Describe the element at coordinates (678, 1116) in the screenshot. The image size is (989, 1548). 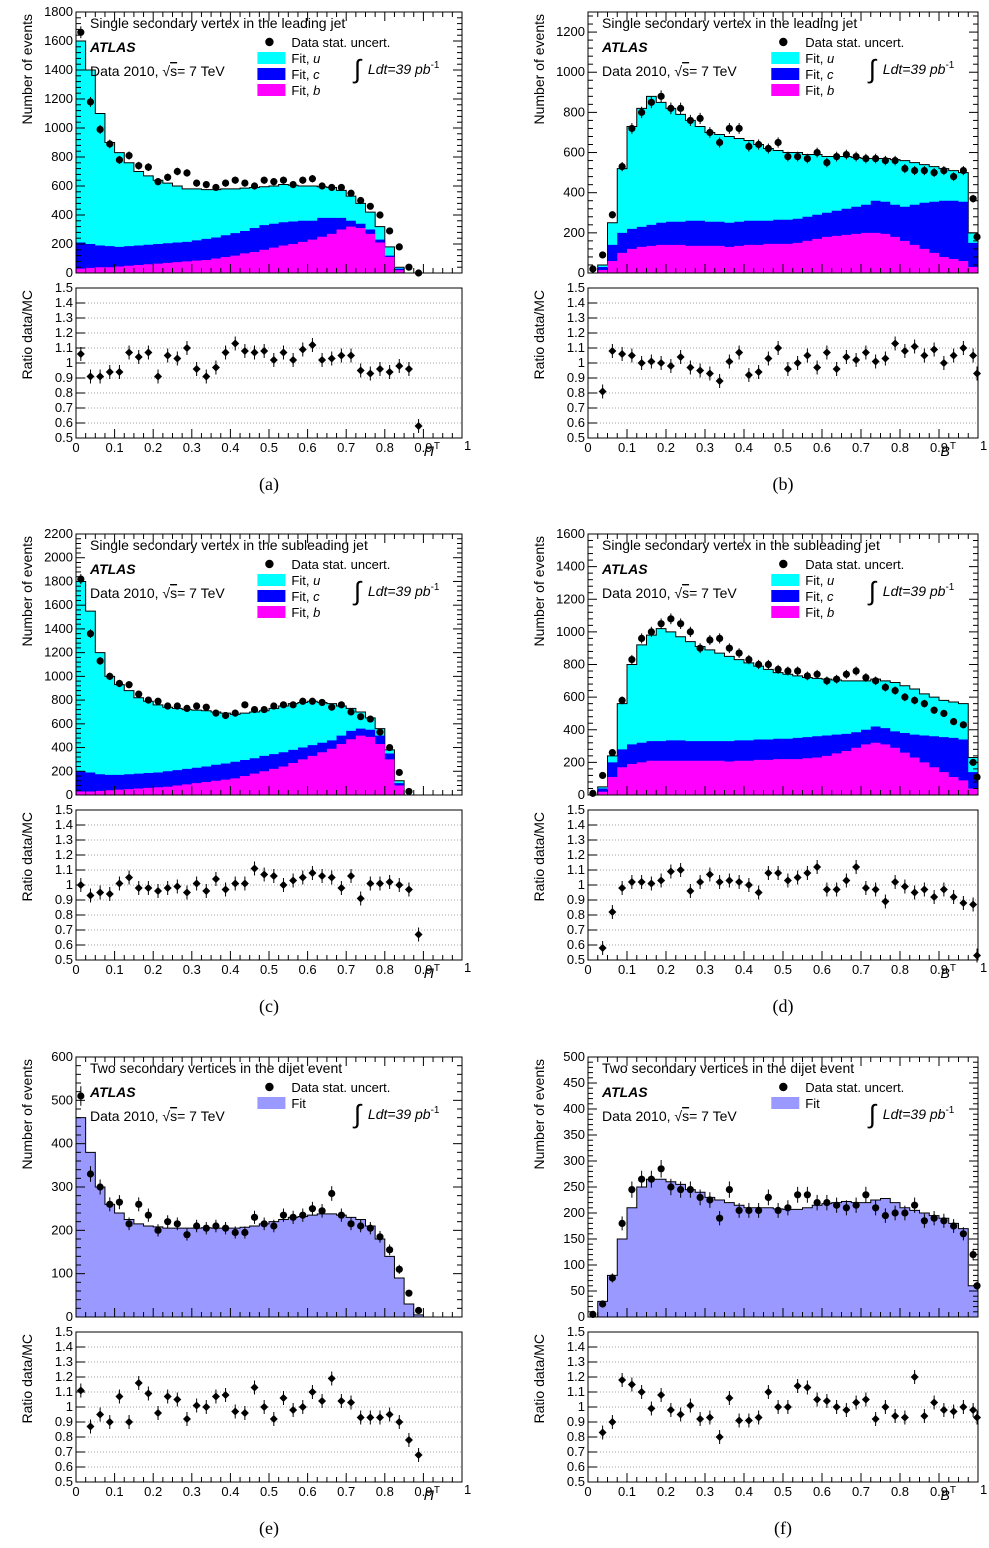
I see `sqrt-symbol: √` at that location.